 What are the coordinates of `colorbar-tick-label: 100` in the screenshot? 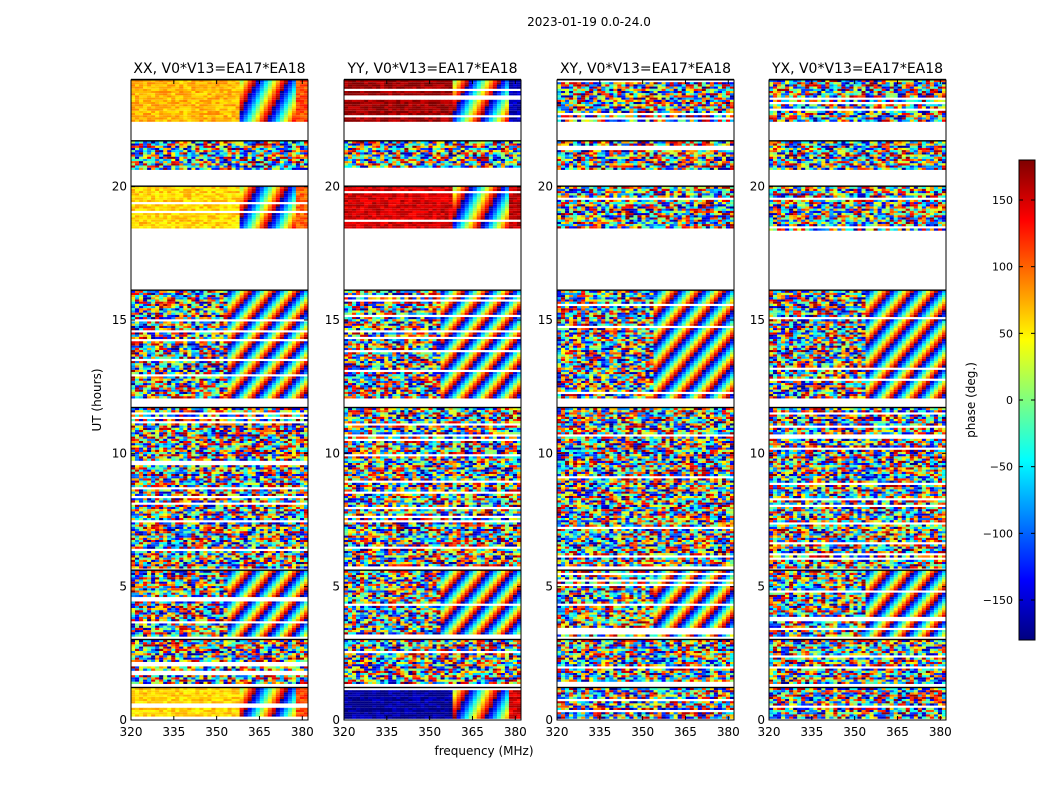 It's located at (1002, 267).